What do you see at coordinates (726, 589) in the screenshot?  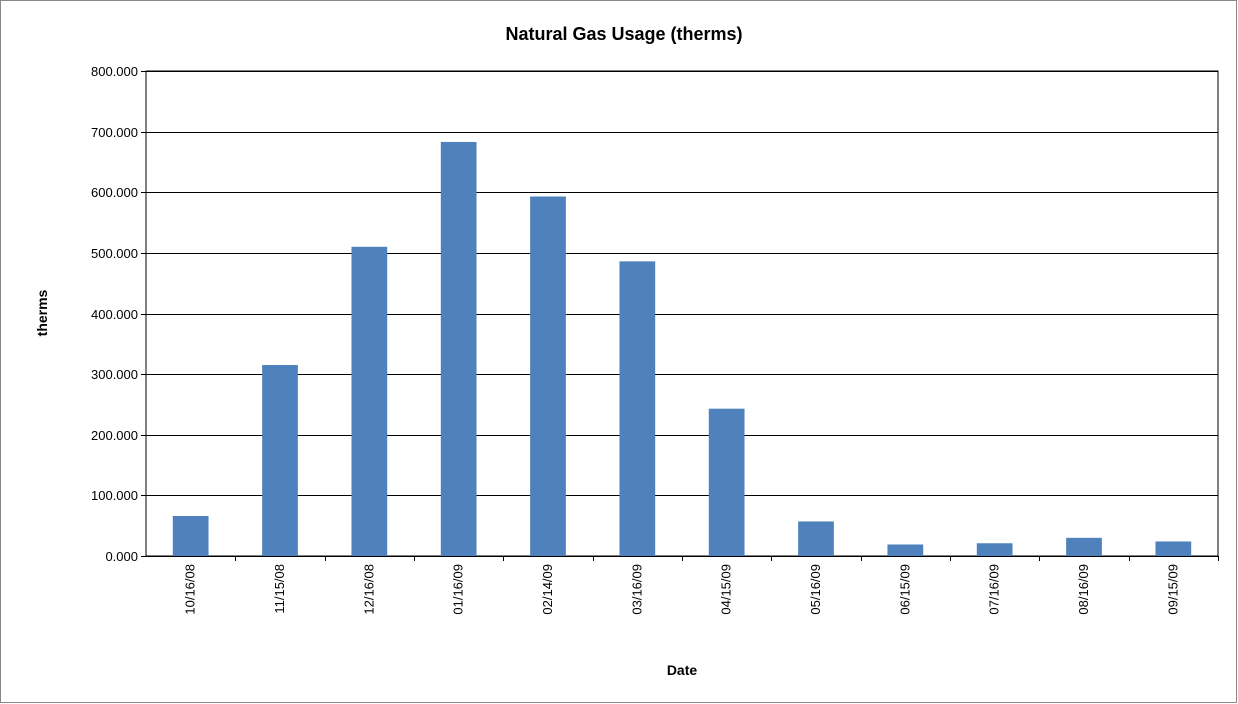 I see `x-tick-label: 04/15/09` at bounding box center [726, 589].